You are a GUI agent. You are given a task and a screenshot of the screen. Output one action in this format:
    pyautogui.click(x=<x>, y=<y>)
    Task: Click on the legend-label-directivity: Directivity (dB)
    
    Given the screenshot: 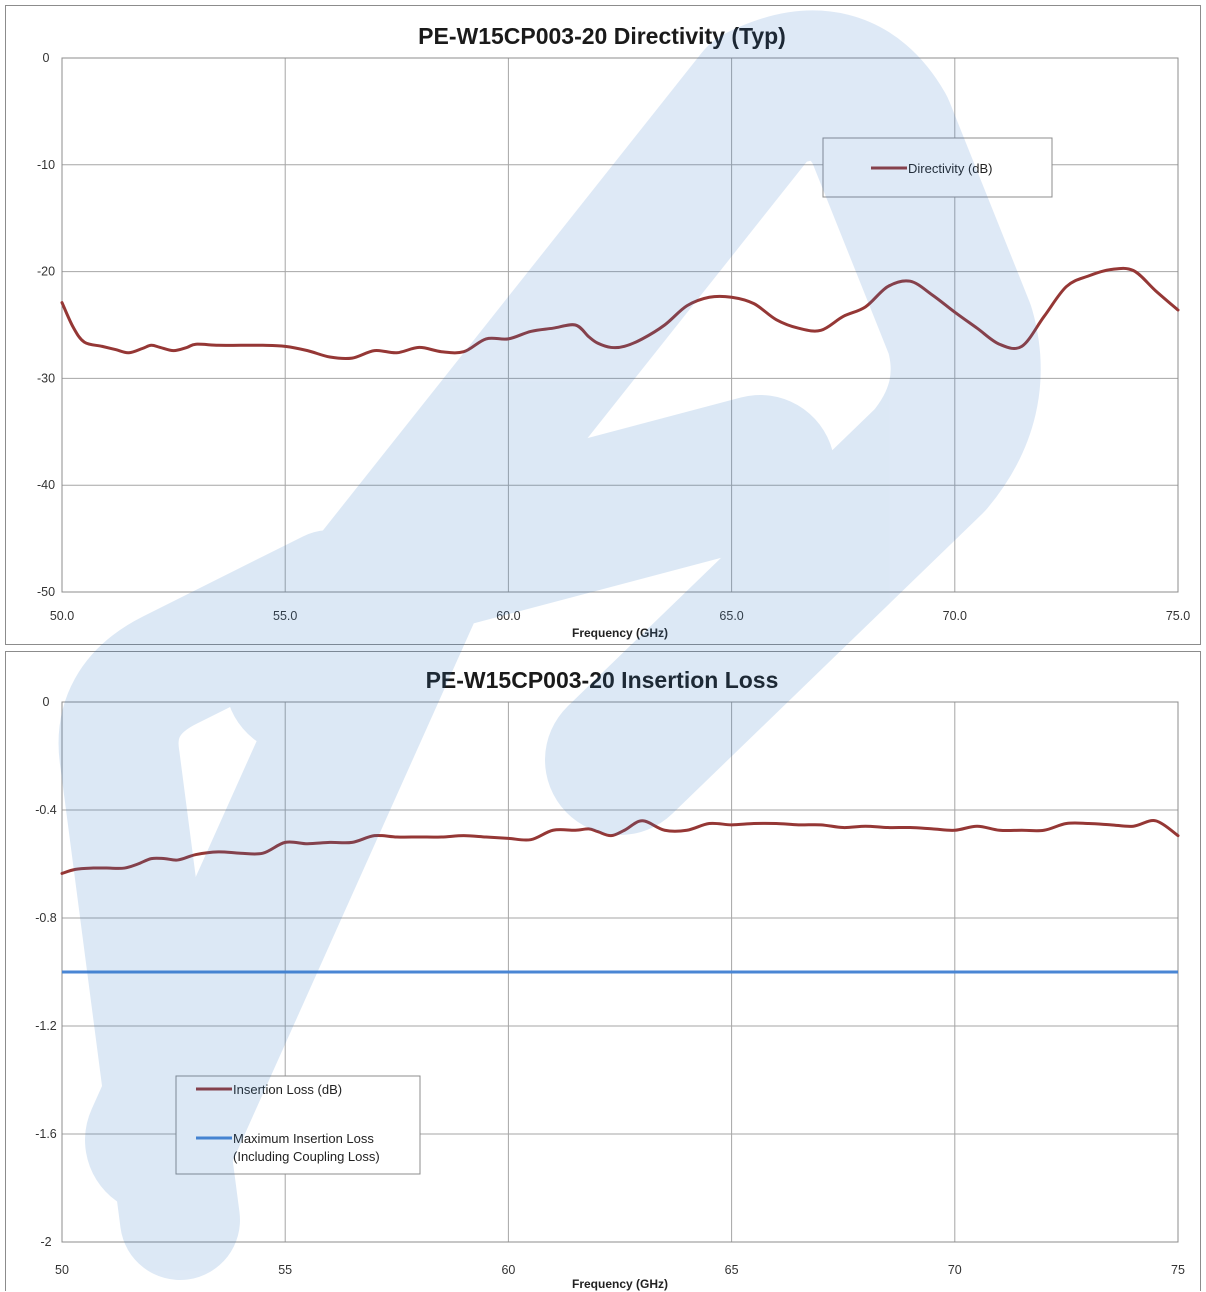 What is the action you would take?
    pyautogui.click(x=950, y=168)
    